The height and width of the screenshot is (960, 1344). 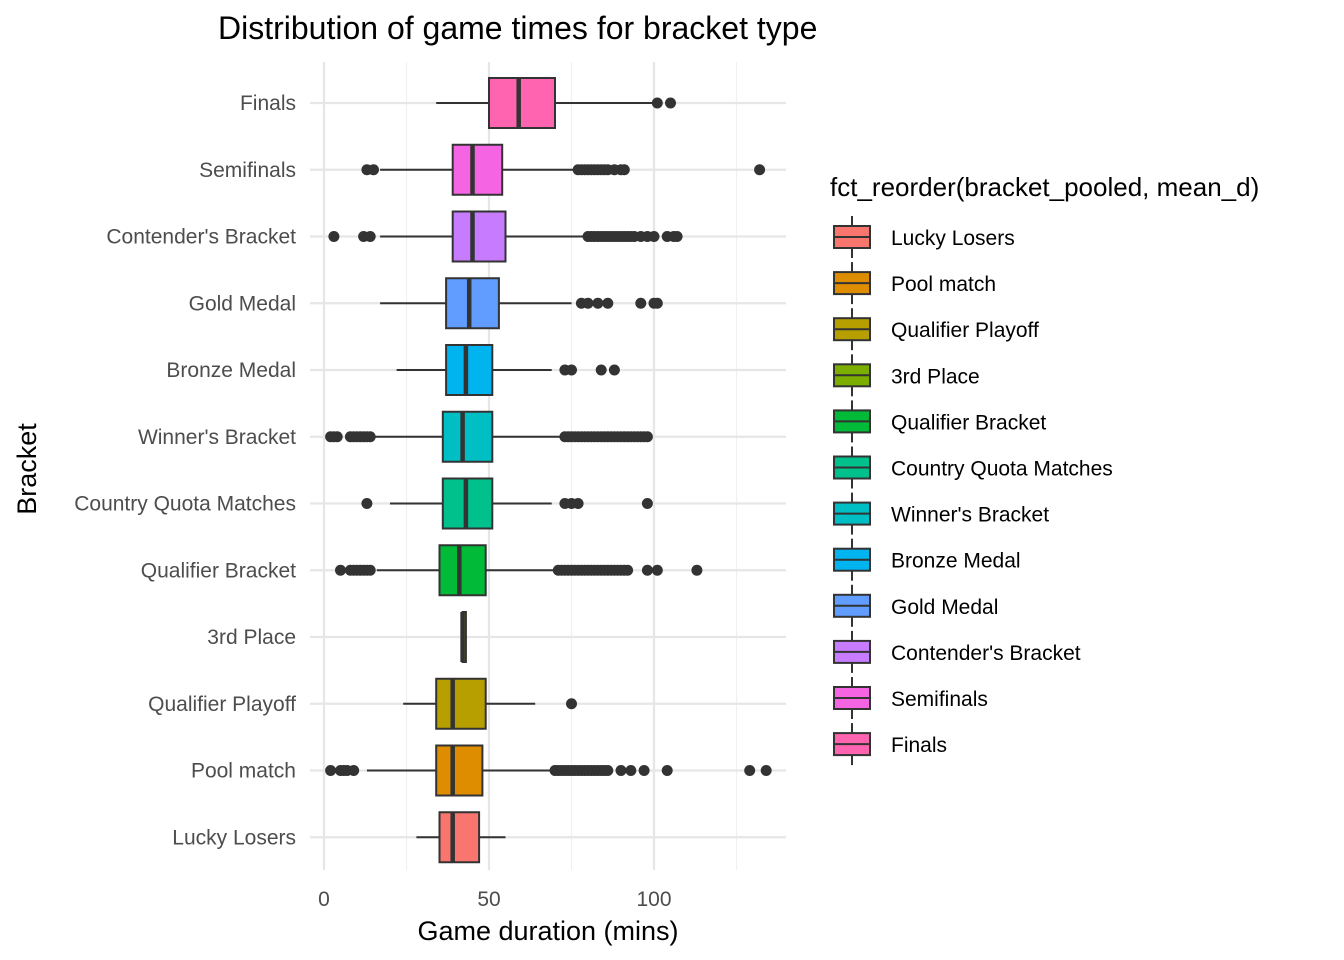 I want to click on legend-label: Contender's Bracket, so click(x=986, y=653).